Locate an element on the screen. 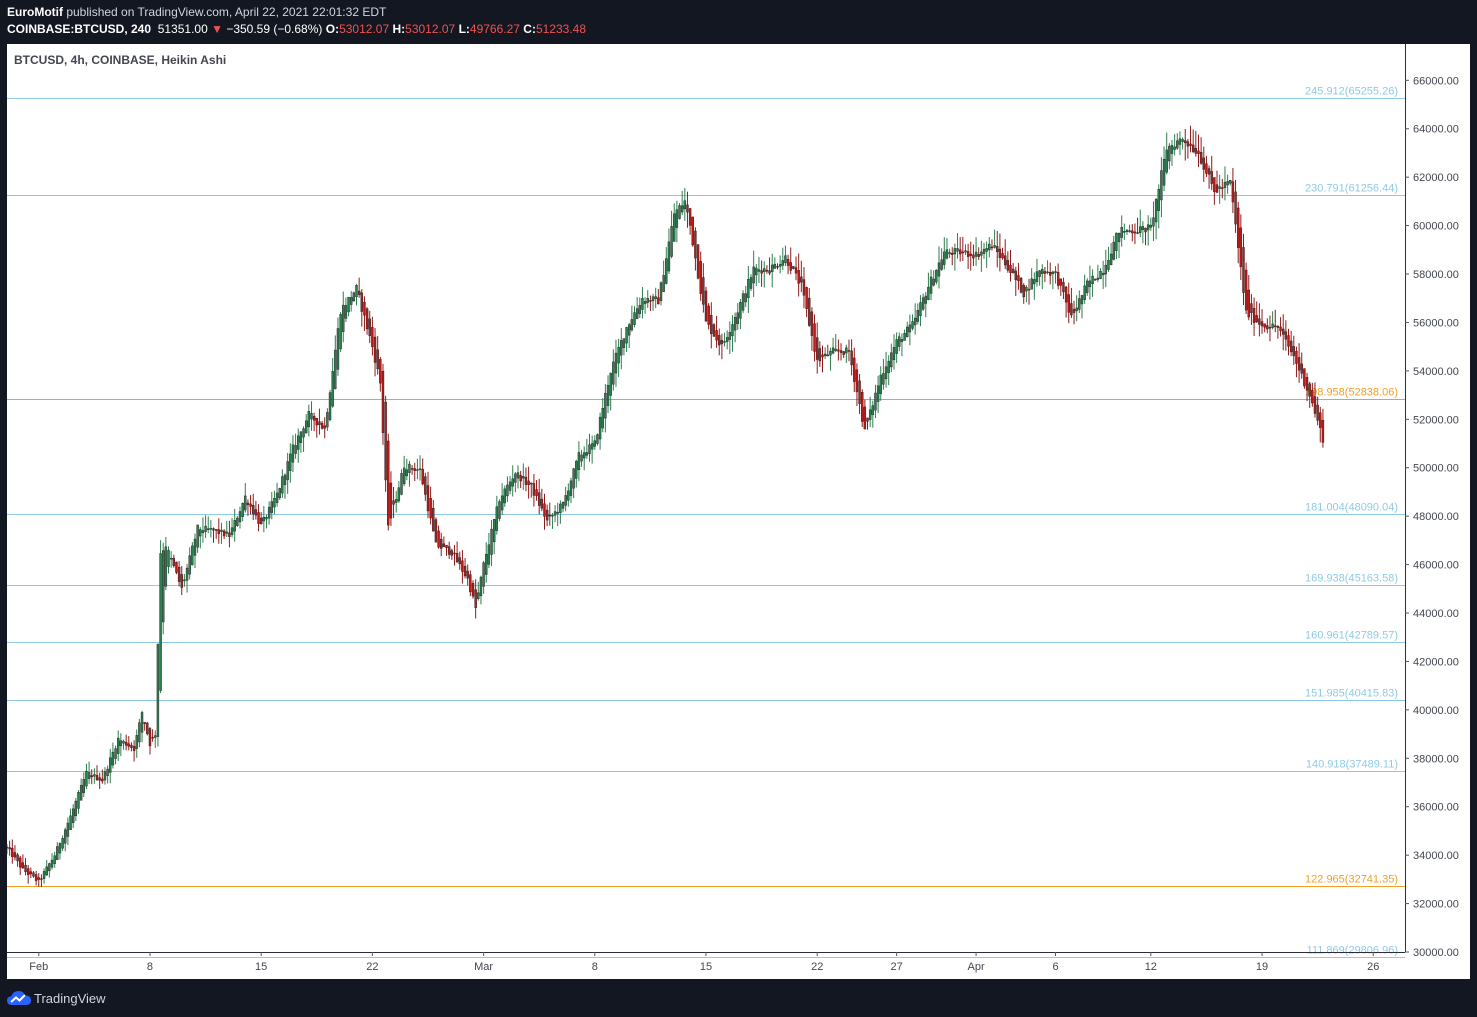 The width and height of the screenshot is (1477, 1017). time-tick-label: Feb is located at coordinates (38, 967).